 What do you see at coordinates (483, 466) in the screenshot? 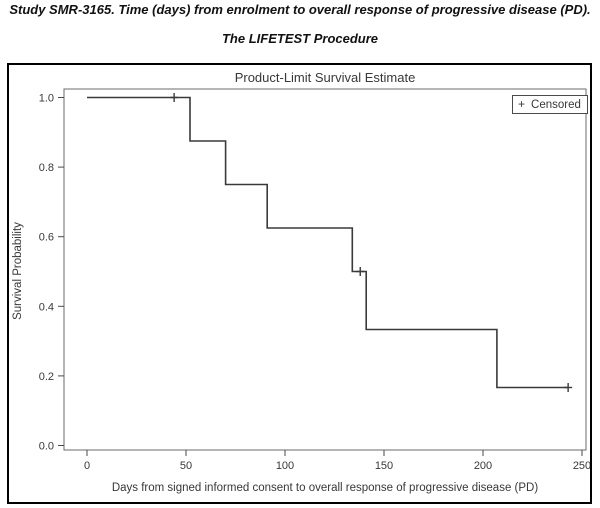
I see `x-tick-label: 200` at bounding box center [483, 466].